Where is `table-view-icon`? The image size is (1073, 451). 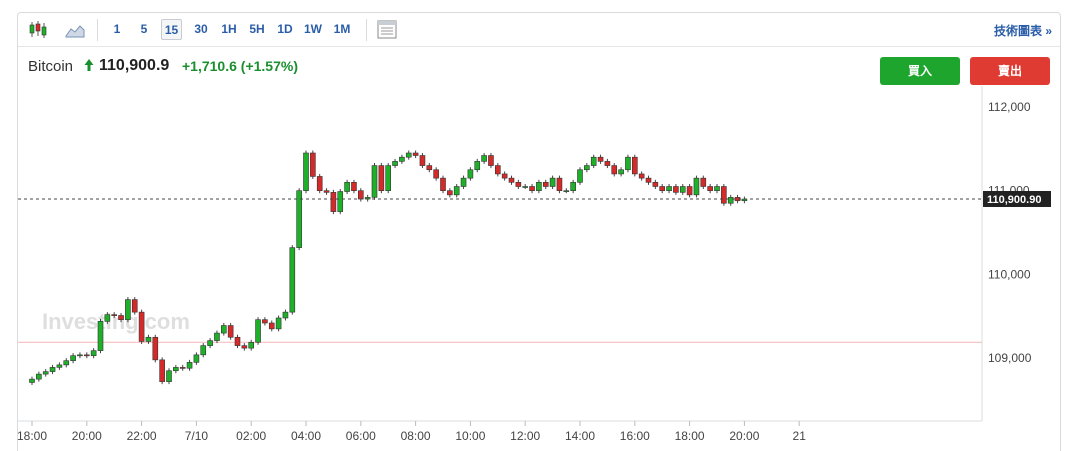
table-view-icon is located at coordinates (387, 29).